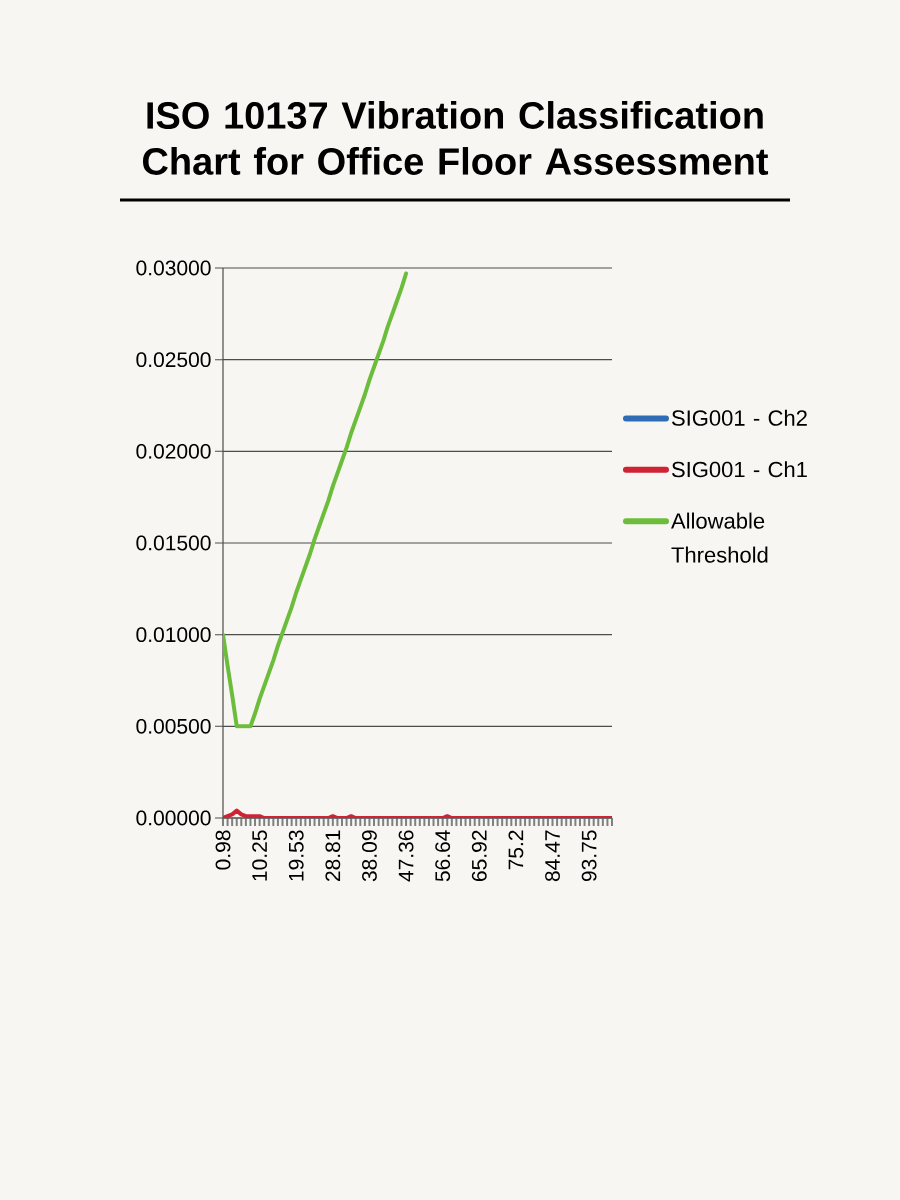 This screenshot has width=900, height=1200. What do you see at coordinates (296, 855) in the screenshot?
I see `x-tick-label: 19.53` at bounding box center [296, 855].